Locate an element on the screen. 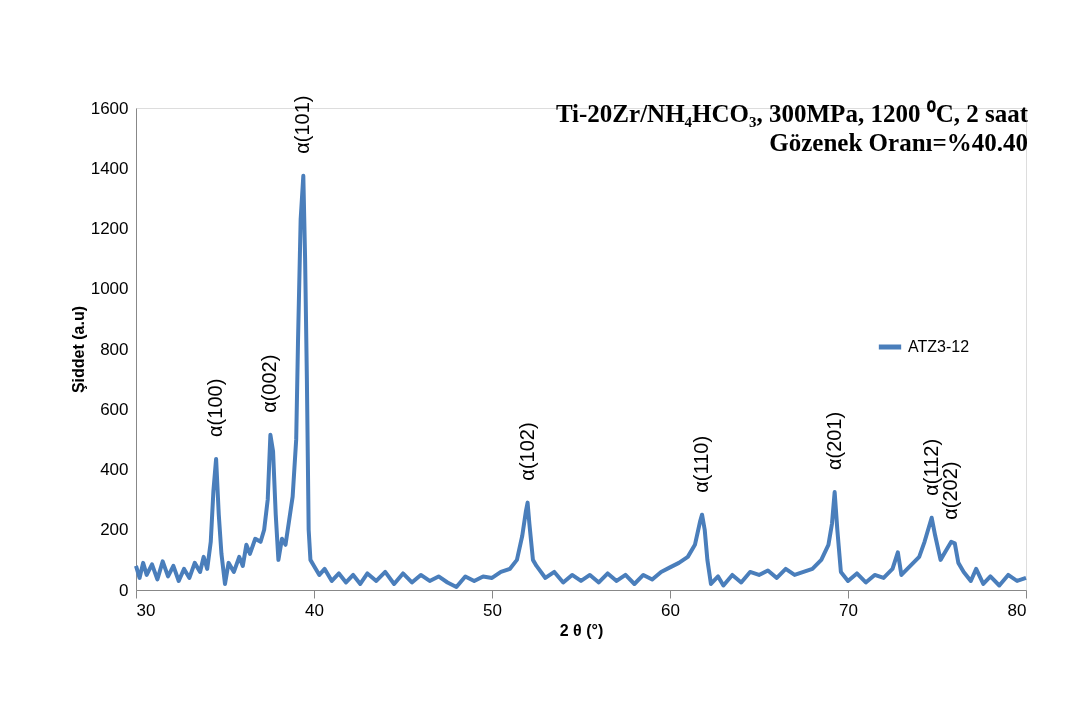 The height and width of the screenshot is (702, 1070). y-axis-title: Şiddet (a.u) is located at coordinates (78, 349).